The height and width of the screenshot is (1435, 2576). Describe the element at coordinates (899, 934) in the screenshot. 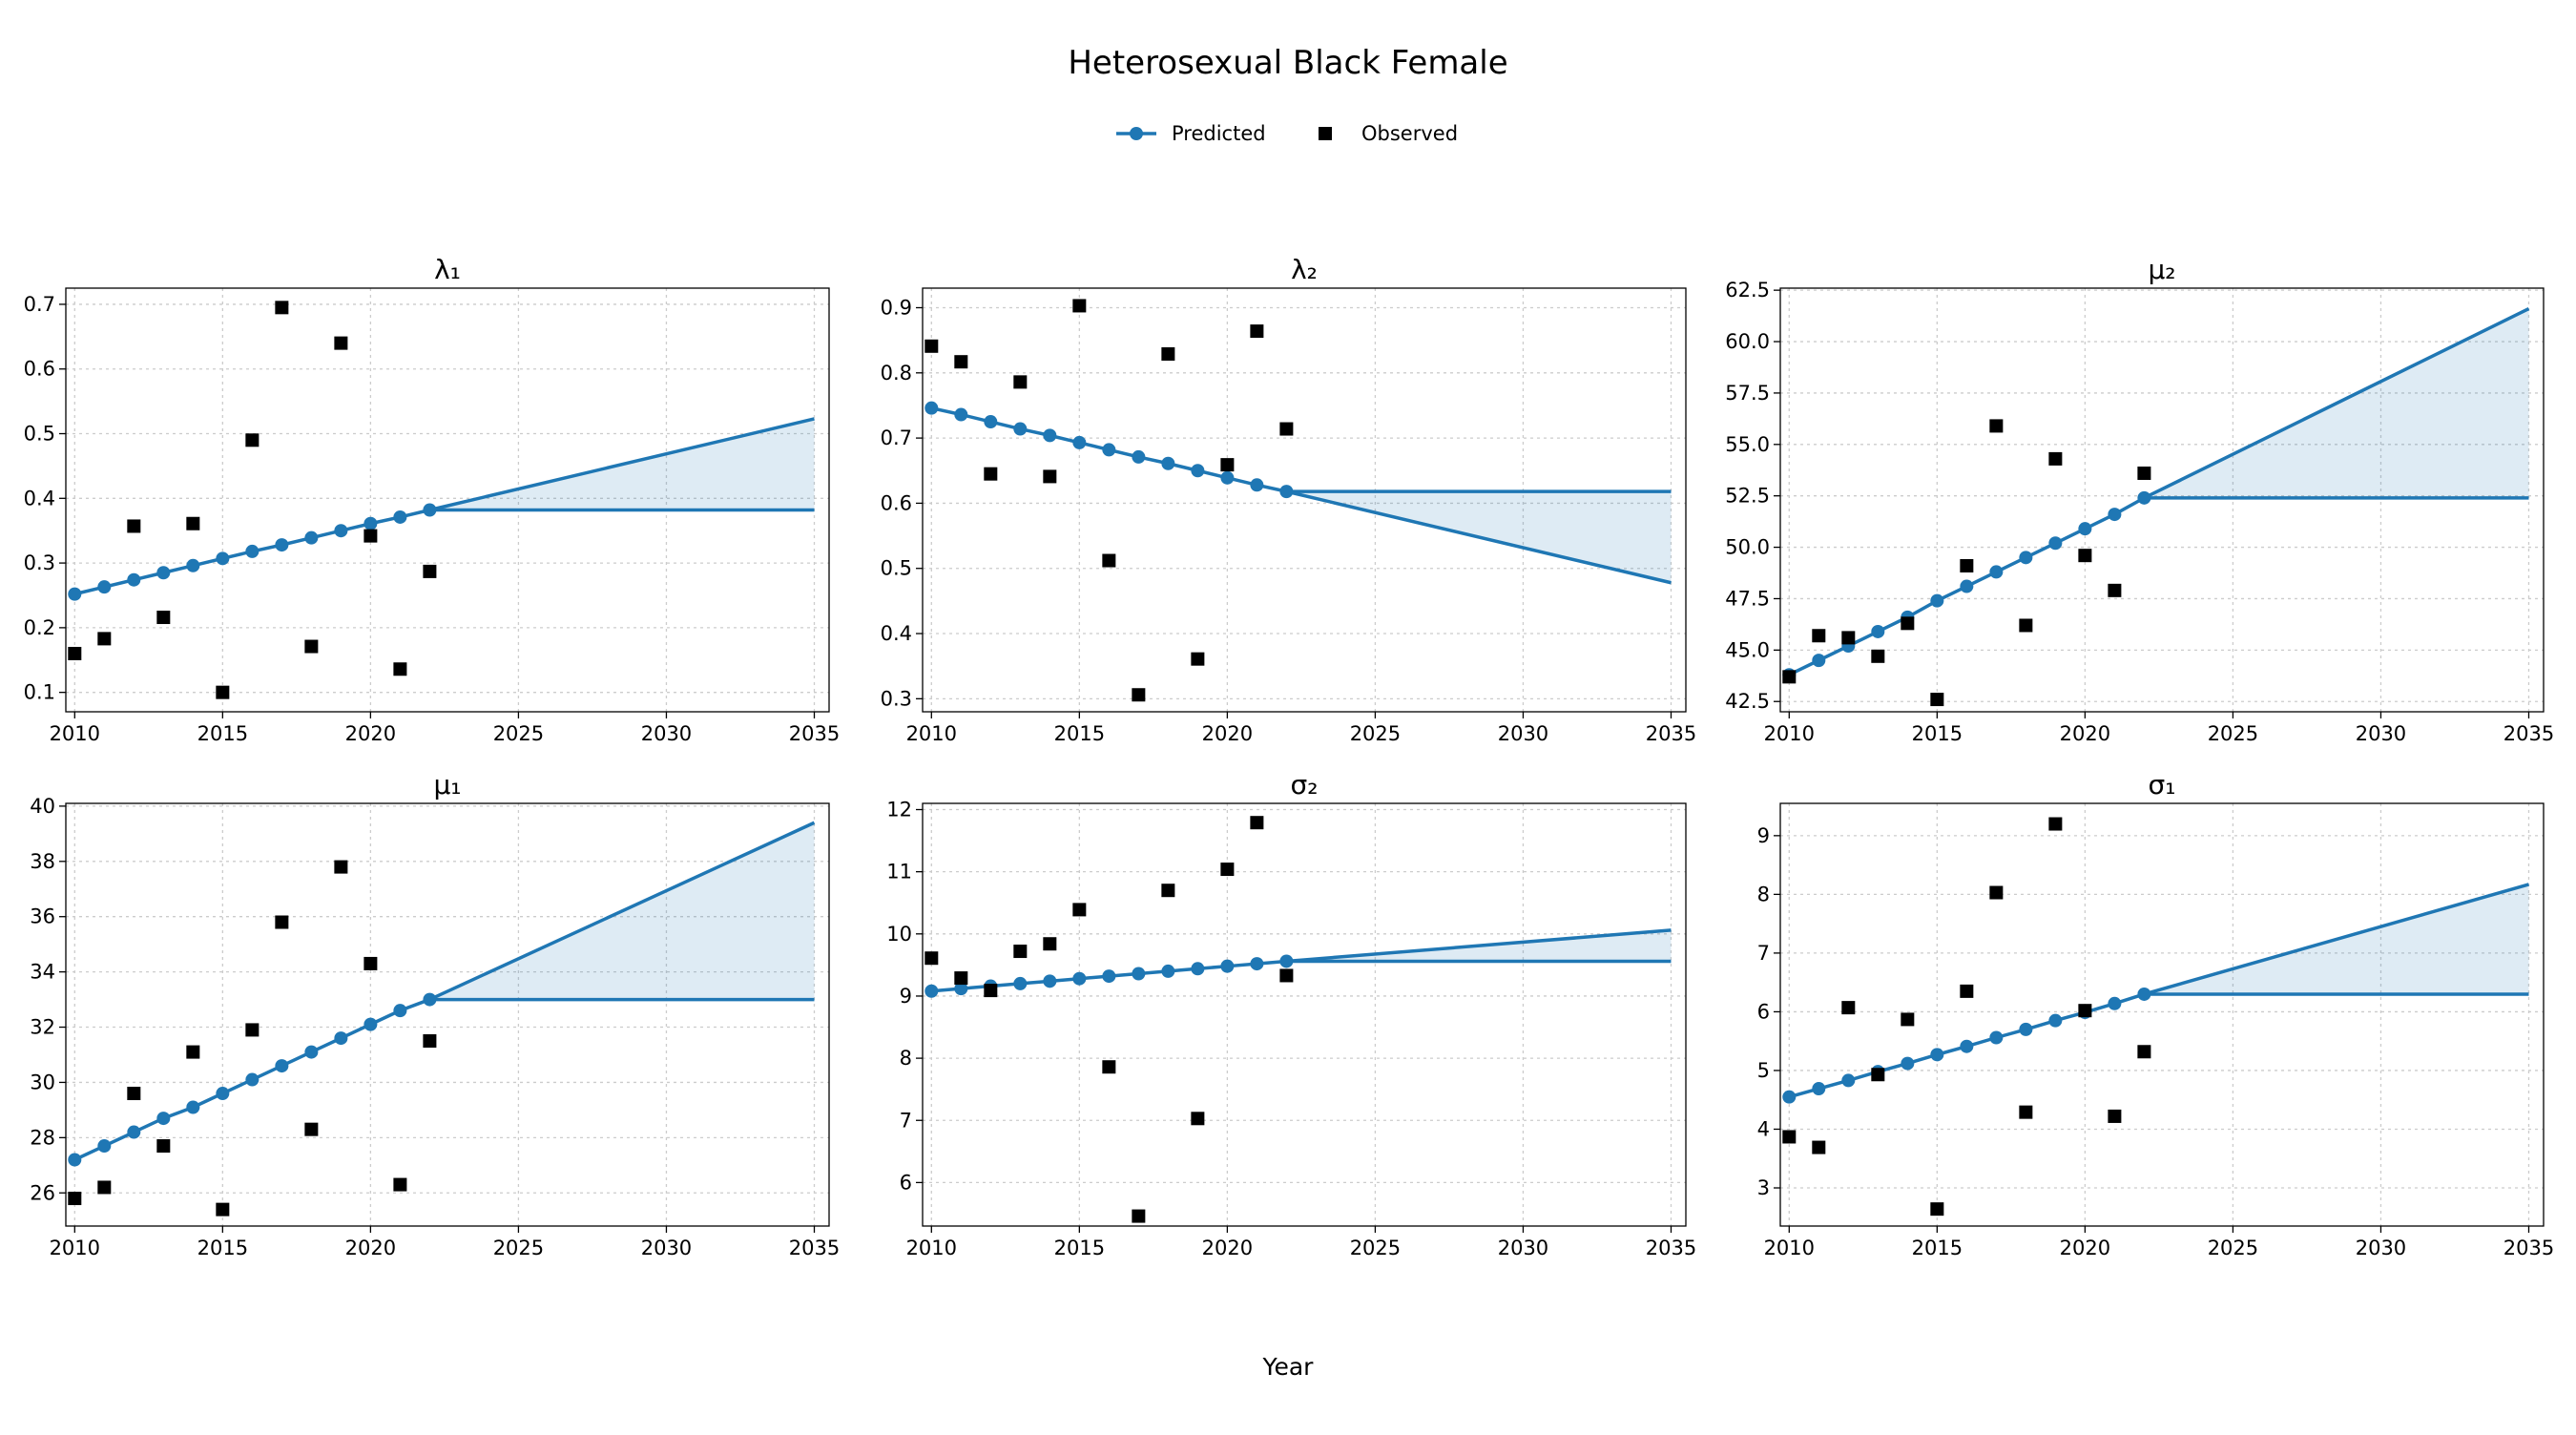

I see `y-tick-label: 10` at that location.